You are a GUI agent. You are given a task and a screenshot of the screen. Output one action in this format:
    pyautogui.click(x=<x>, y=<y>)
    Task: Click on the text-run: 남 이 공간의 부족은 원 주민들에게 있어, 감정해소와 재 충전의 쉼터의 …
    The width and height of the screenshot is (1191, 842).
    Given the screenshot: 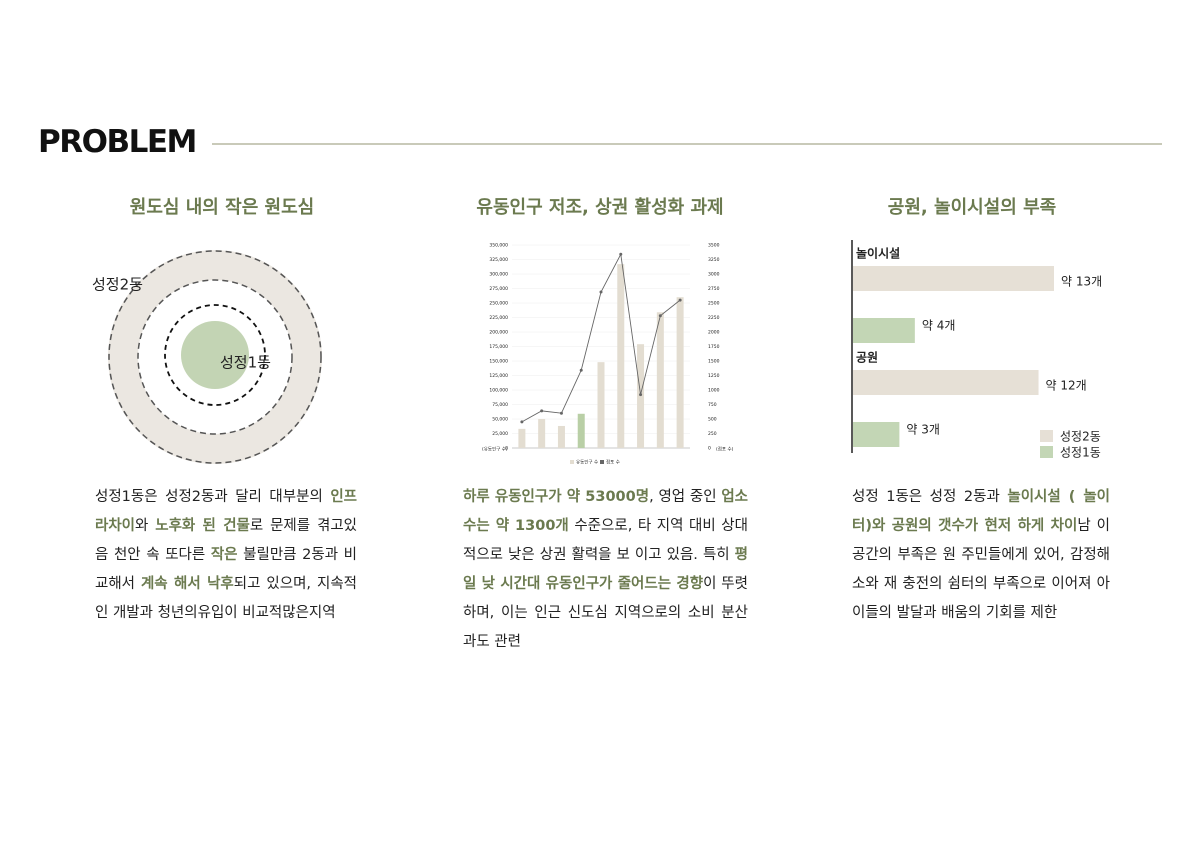 What is the action you would take?
    pyautogui.click(x=981, y=569)
    